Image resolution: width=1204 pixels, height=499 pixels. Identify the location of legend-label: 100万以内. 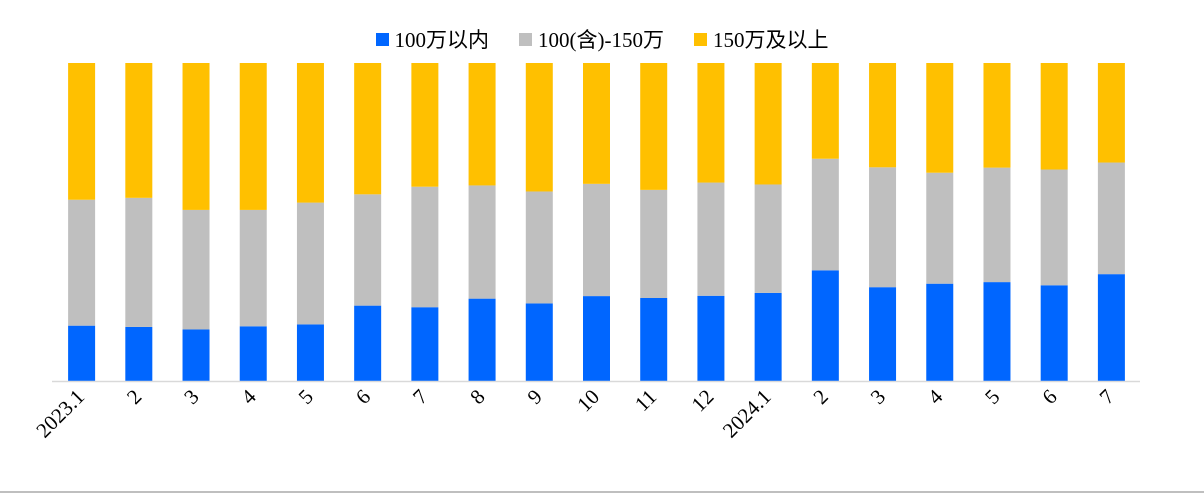
(442, 40).